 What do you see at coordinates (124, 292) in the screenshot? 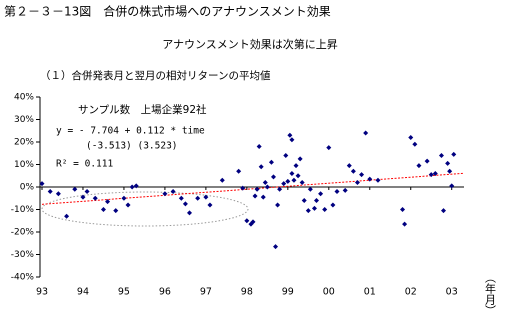
I see `x-tick-label: 95` at bounding box center [124, 292].